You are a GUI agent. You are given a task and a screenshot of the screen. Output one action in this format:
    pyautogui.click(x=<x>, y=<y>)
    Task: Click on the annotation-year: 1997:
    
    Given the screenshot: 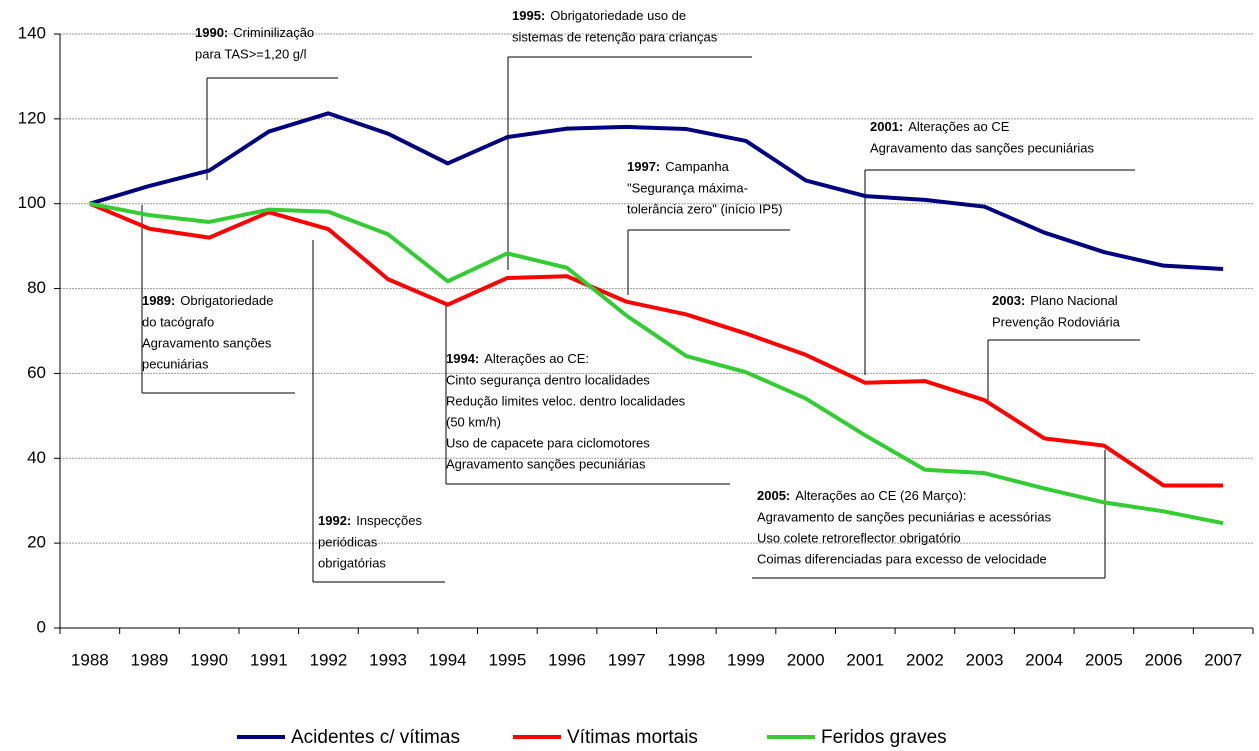 What is the action you would take?
    pyautogui.click(x=643, y=166)
    